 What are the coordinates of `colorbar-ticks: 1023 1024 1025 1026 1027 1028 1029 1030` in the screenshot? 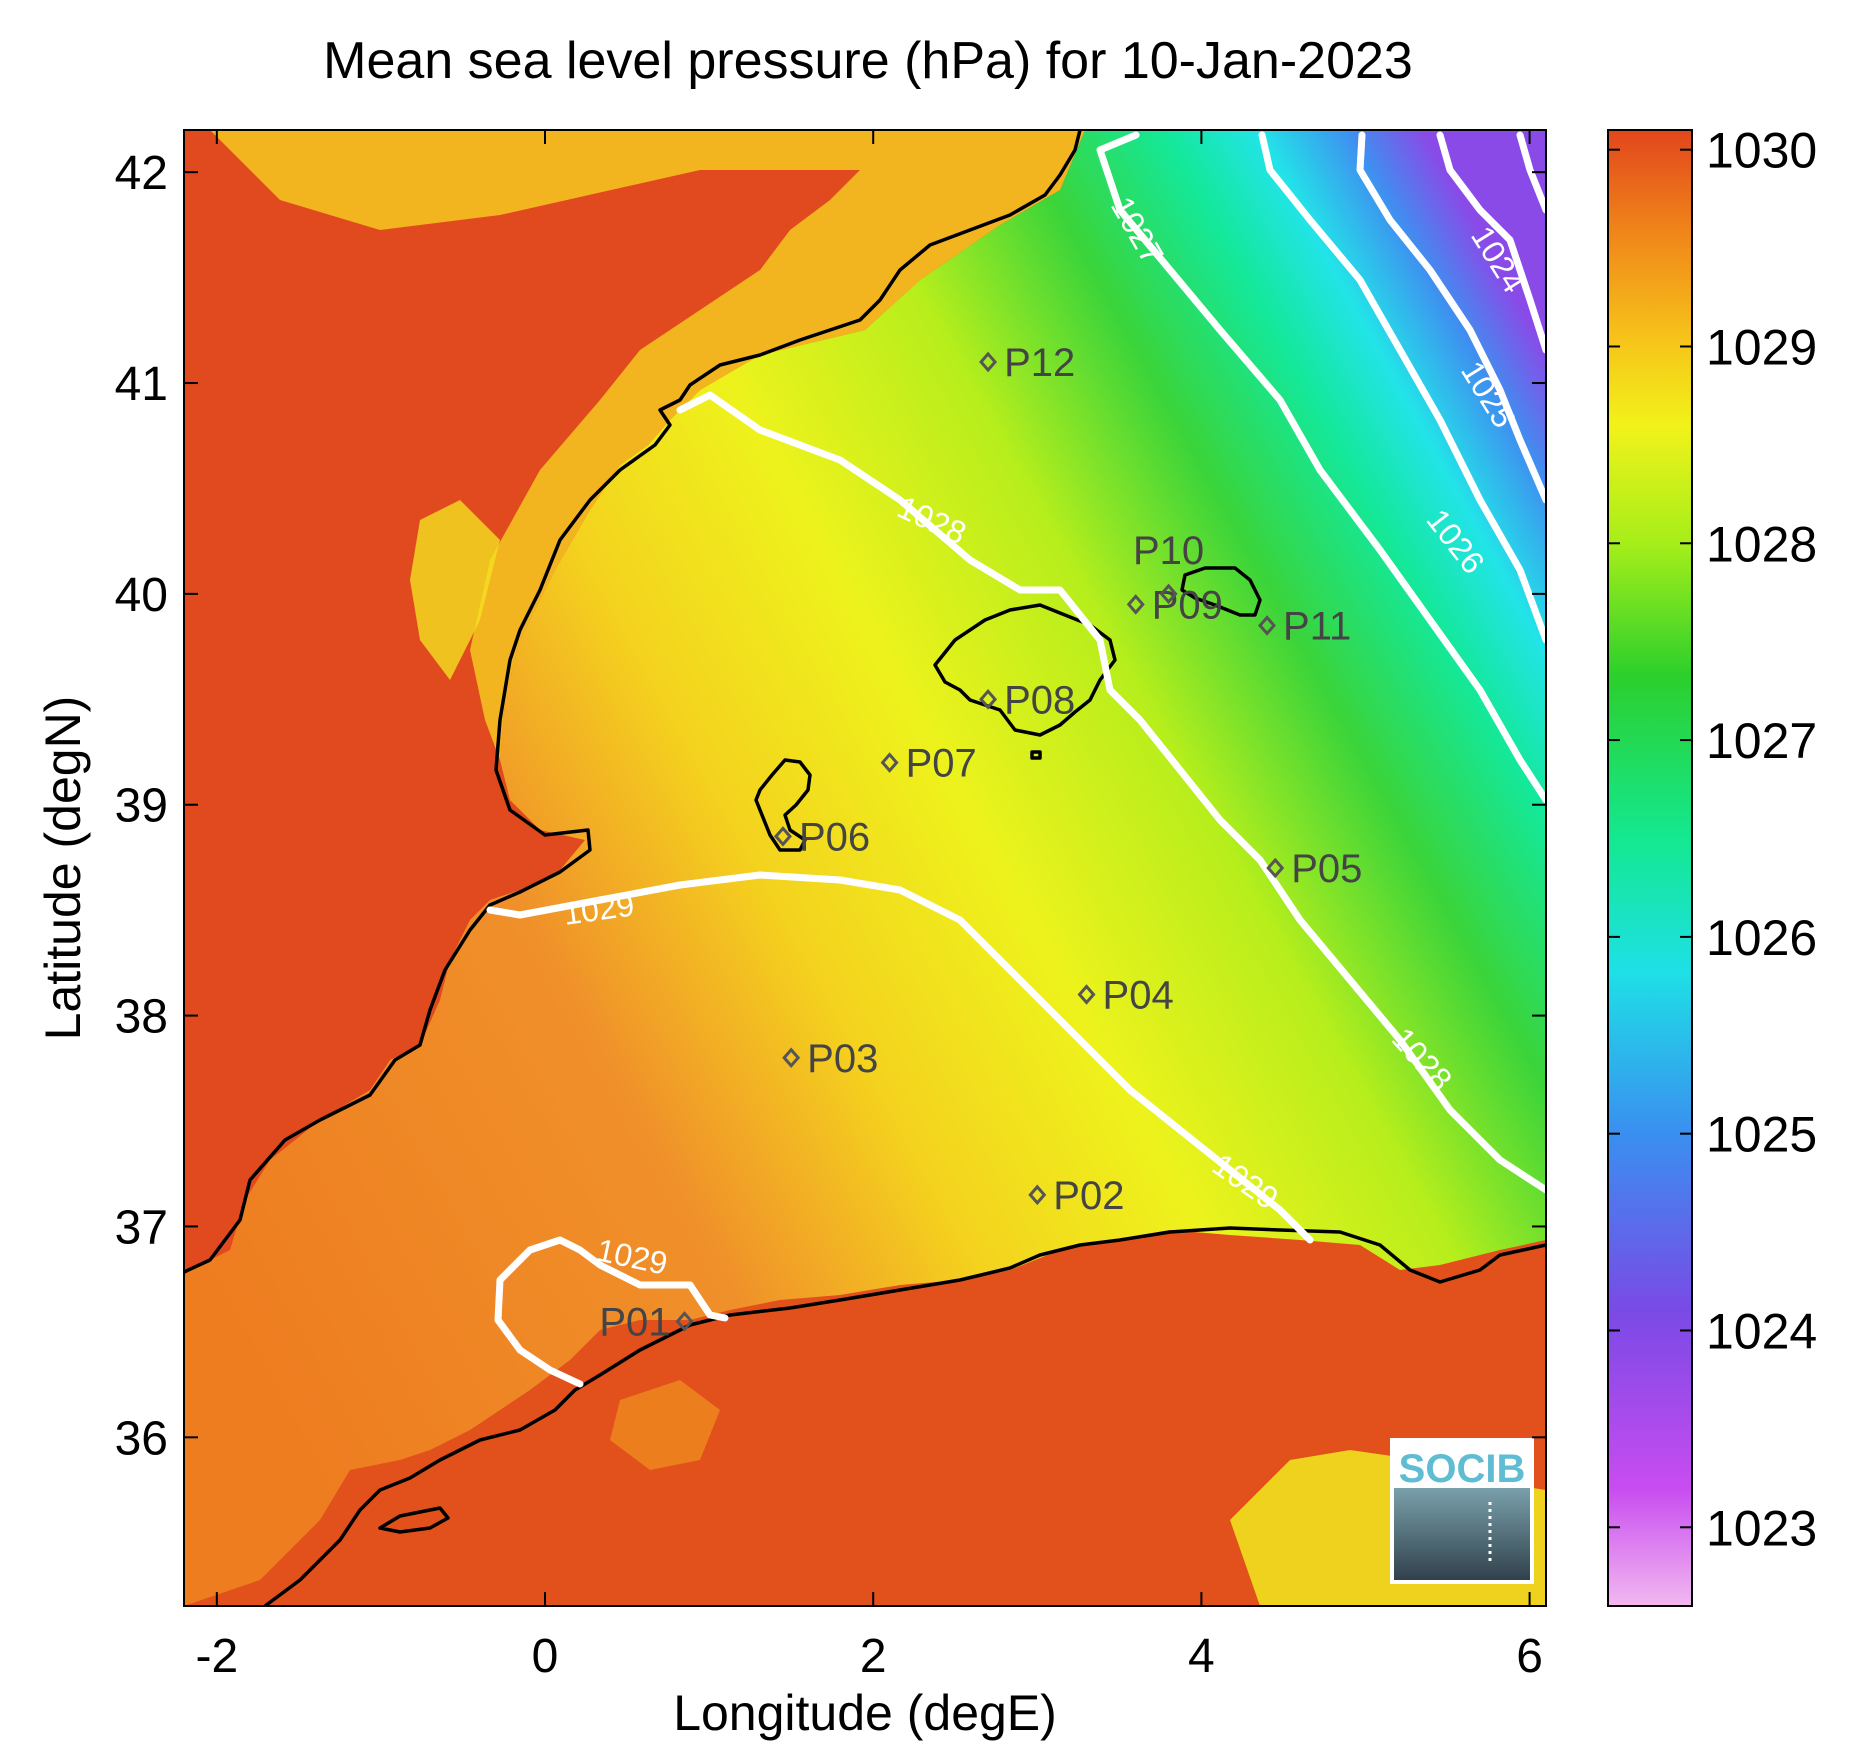 It's located at (1712, 839).